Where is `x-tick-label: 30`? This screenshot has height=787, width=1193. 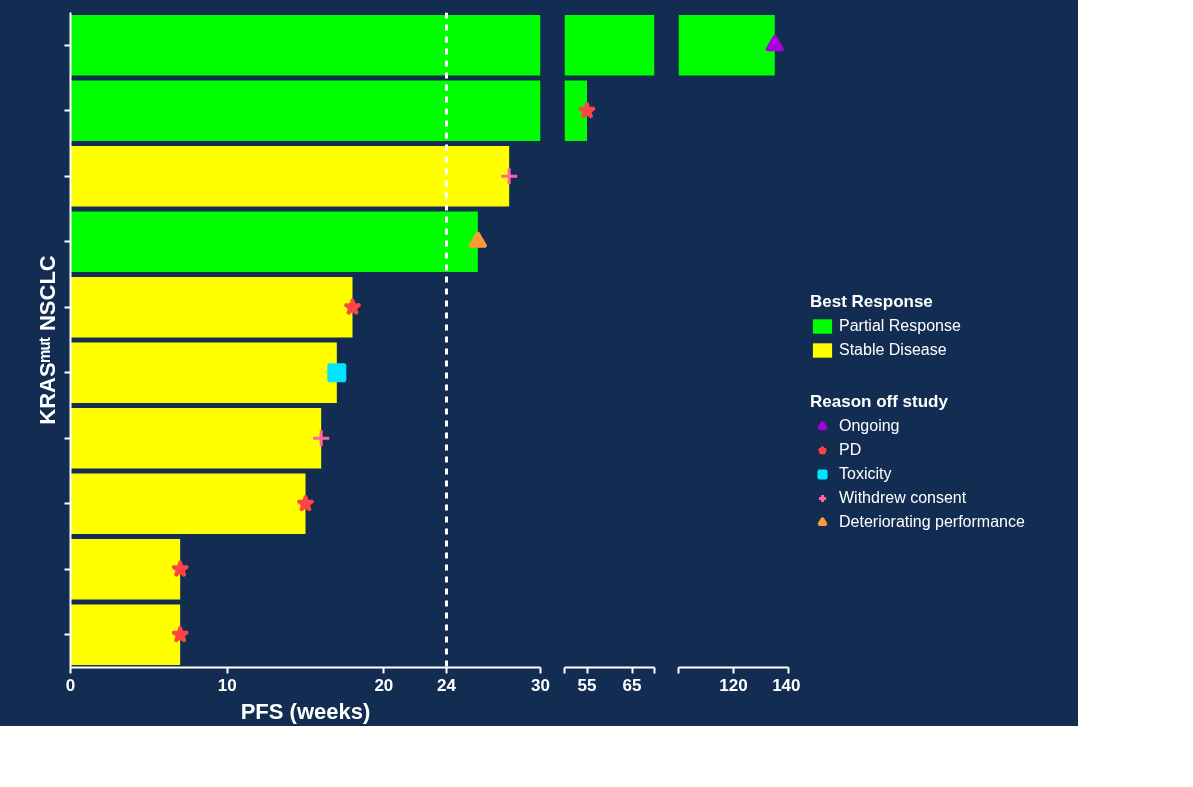
x-tick-label: 30 is located at coordinates (540, 685).